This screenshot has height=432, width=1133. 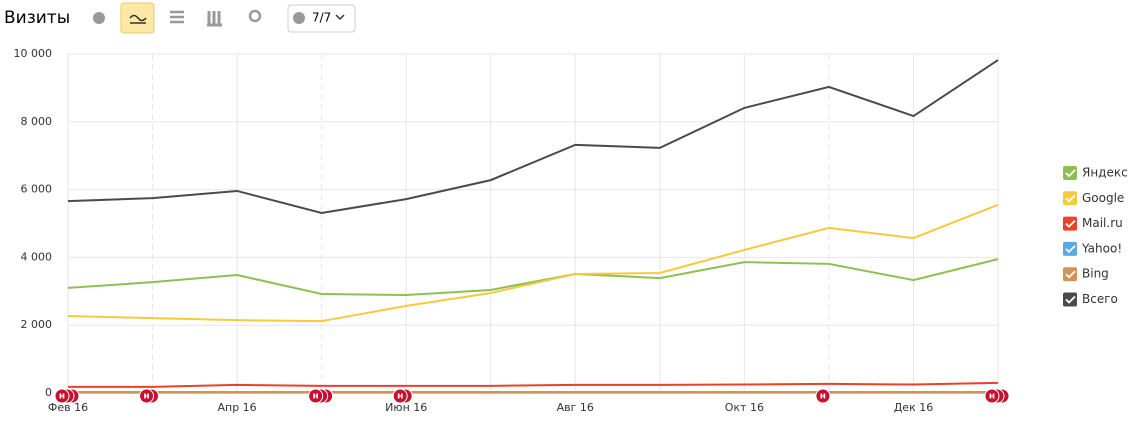 I want to click on y-tick-label: 6 000, so click(x=37, y=189).